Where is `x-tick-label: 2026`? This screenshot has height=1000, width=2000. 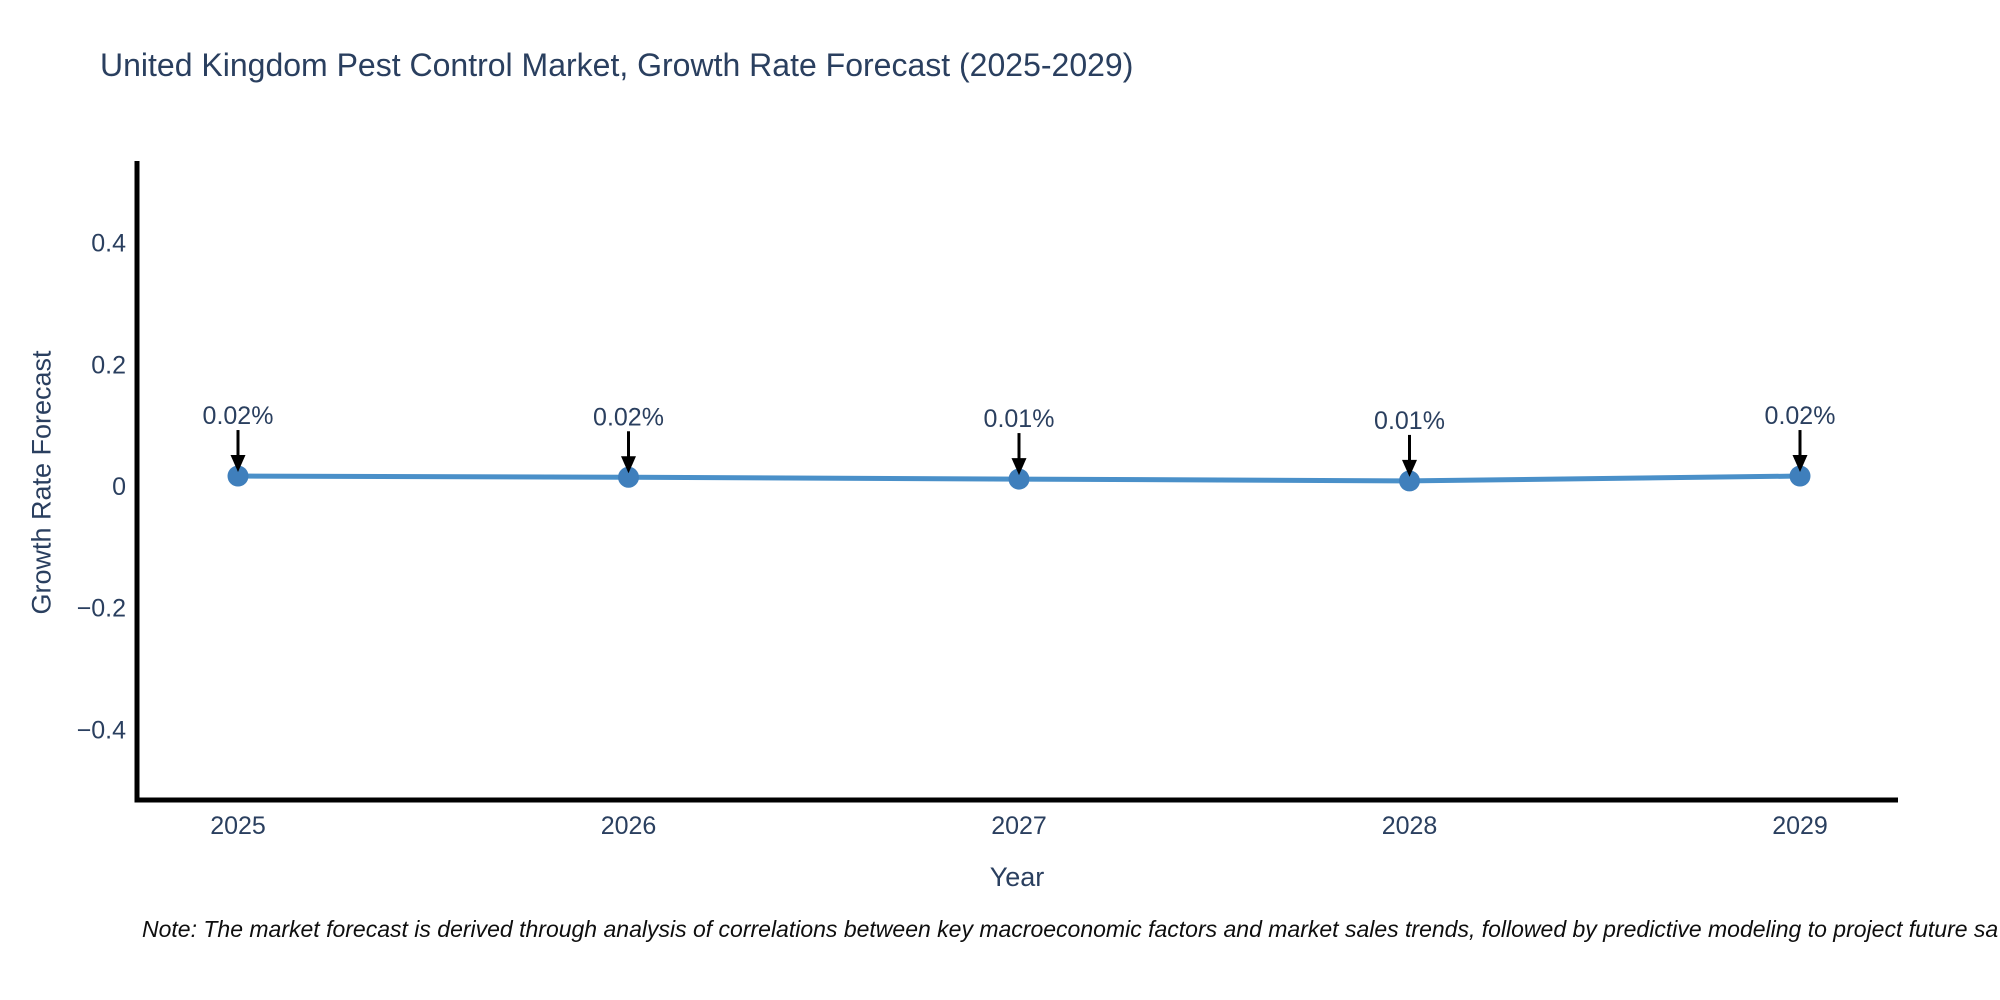
x-tick-label: 2026 is located at coordinates (629, 826).